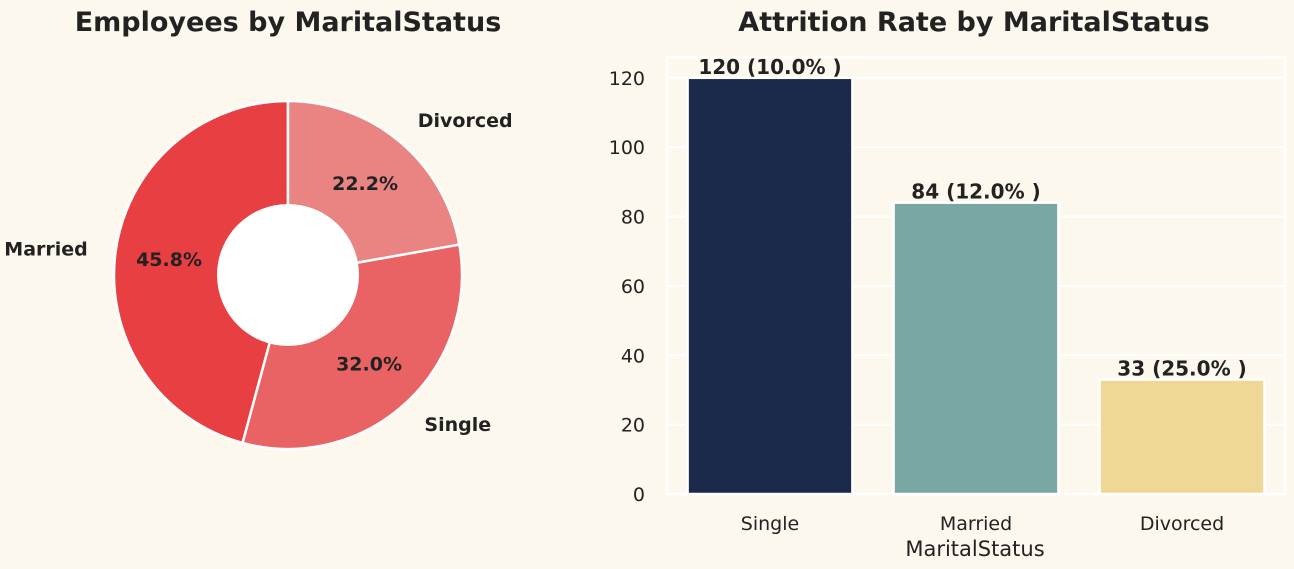 The height and width of the screenshot is (569, 1294). What do you see at coordinates (201, 272) in the screenshot?
I see `pie-slice-married` at bounding box center [201, 272].